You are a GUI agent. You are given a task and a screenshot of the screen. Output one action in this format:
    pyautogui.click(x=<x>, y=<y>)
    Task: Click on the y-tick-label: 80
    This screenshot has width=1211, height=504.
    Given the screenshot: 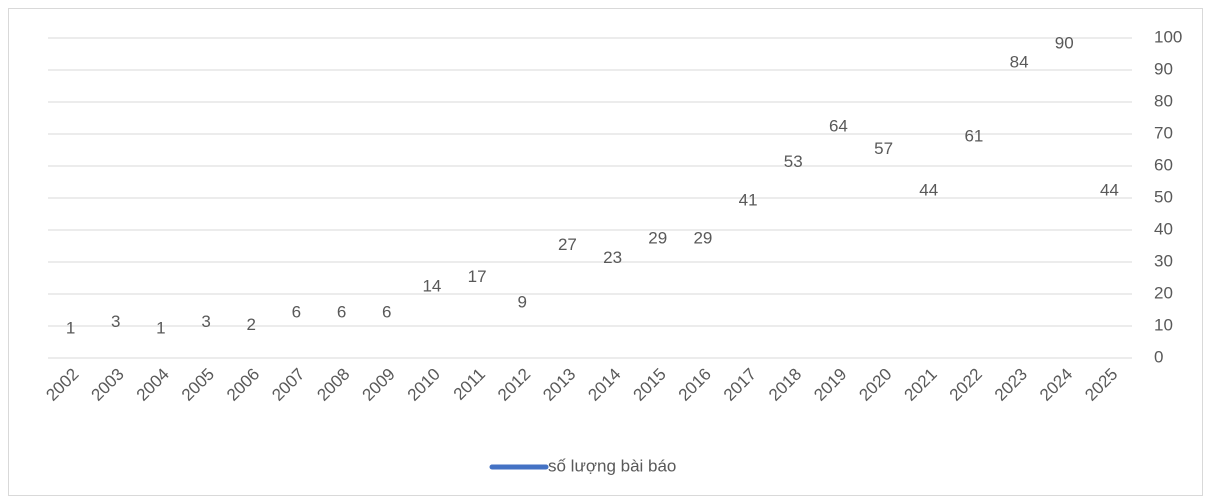 What is the action you would take?
    pyautogui.click(x=1163, y=100)
    